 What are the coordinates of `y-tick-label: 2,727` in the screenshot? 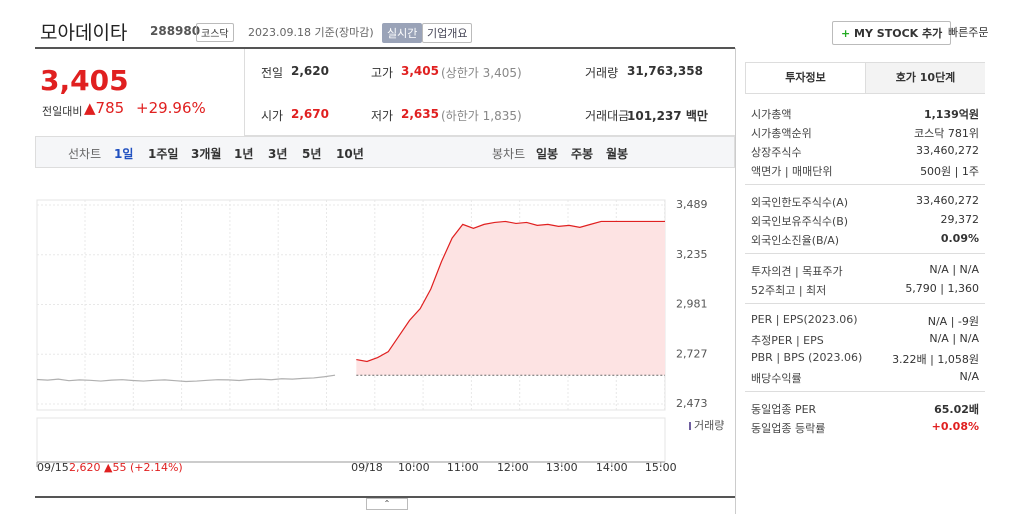 It's located at (692, 353).